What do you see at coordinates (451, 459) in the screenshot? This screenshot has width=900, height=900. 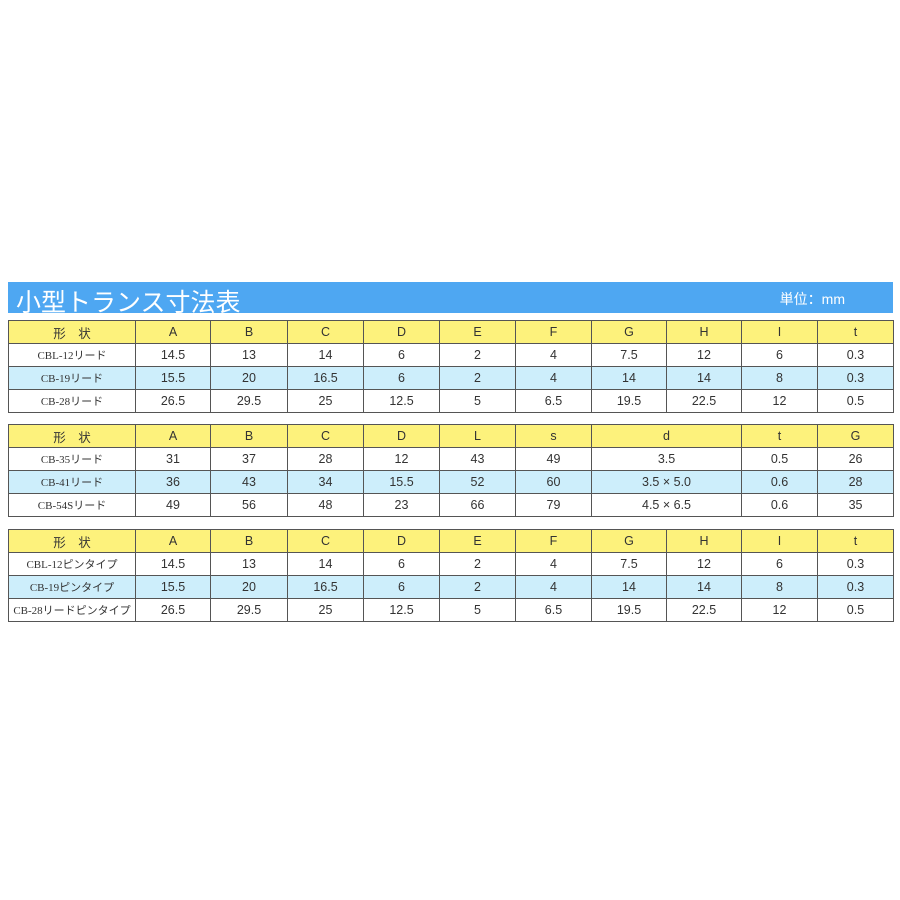 I see `table-row: CB-35リード 31 37 28 12 43 49 3.5 0.5 26` at bounding box center [451, 459].